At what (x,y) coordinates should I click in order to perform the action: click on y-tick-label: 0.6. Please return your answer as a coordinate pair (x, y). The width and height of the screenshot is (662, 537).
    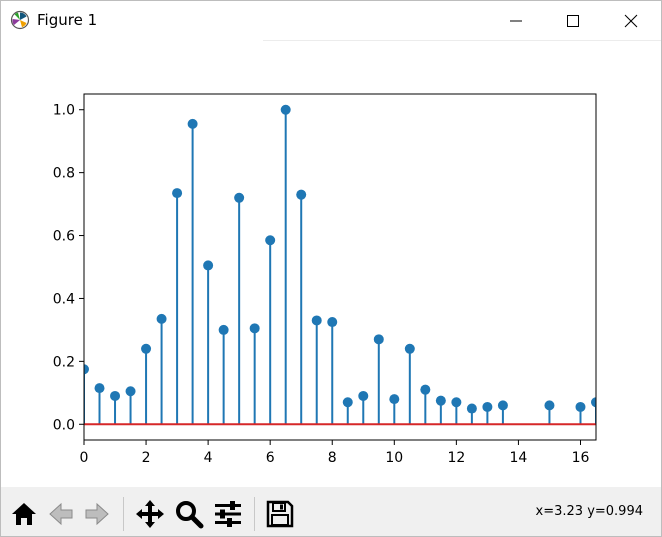
    Looking at the image, I should click on (64, 237).